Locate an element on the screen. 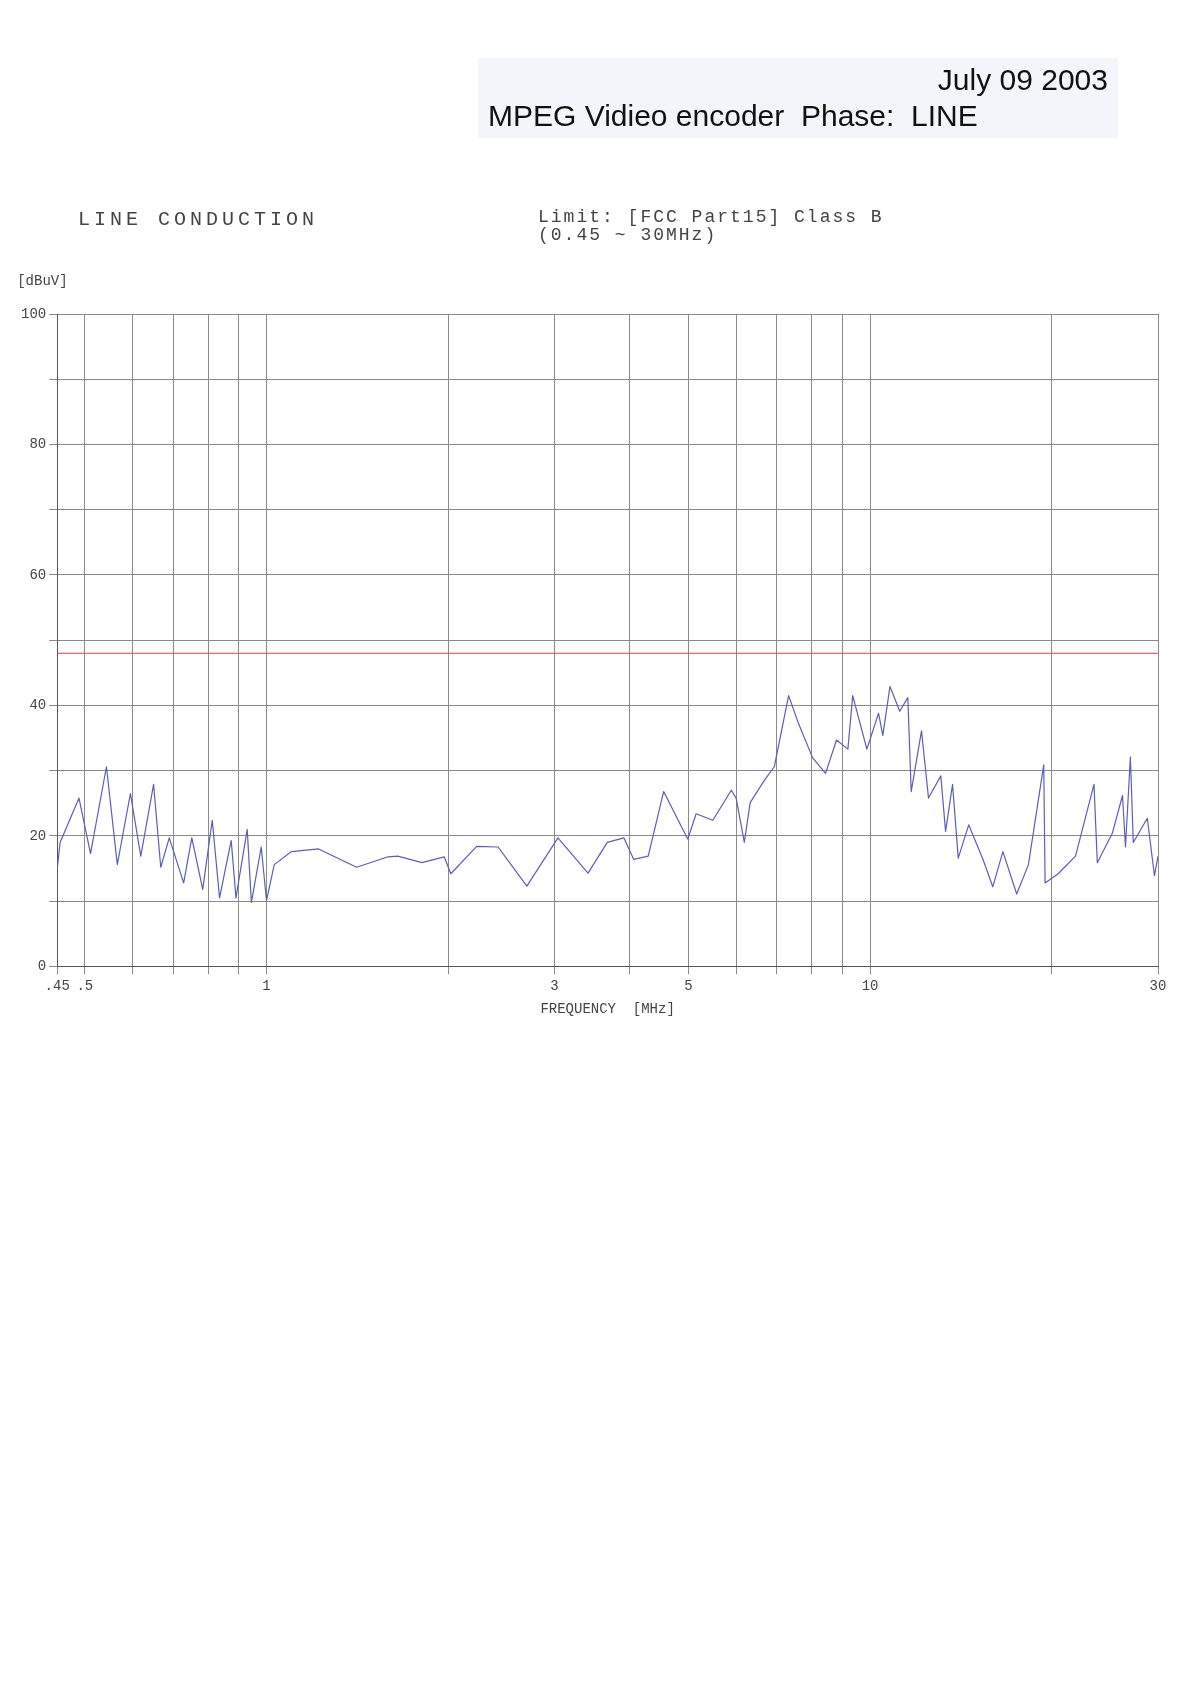 Image resolution: width=1192 pixels, height=1684 pixels. text: July 09 2003 is located at coordinates (1022, 80).